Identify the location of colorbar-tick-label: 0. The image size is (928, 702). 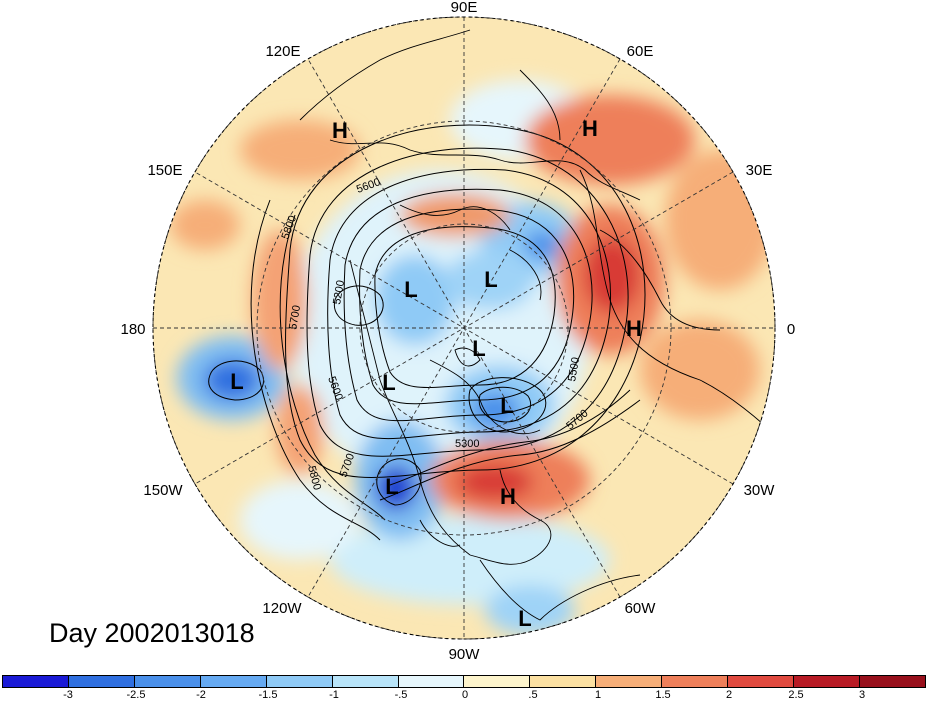
(465, 695).